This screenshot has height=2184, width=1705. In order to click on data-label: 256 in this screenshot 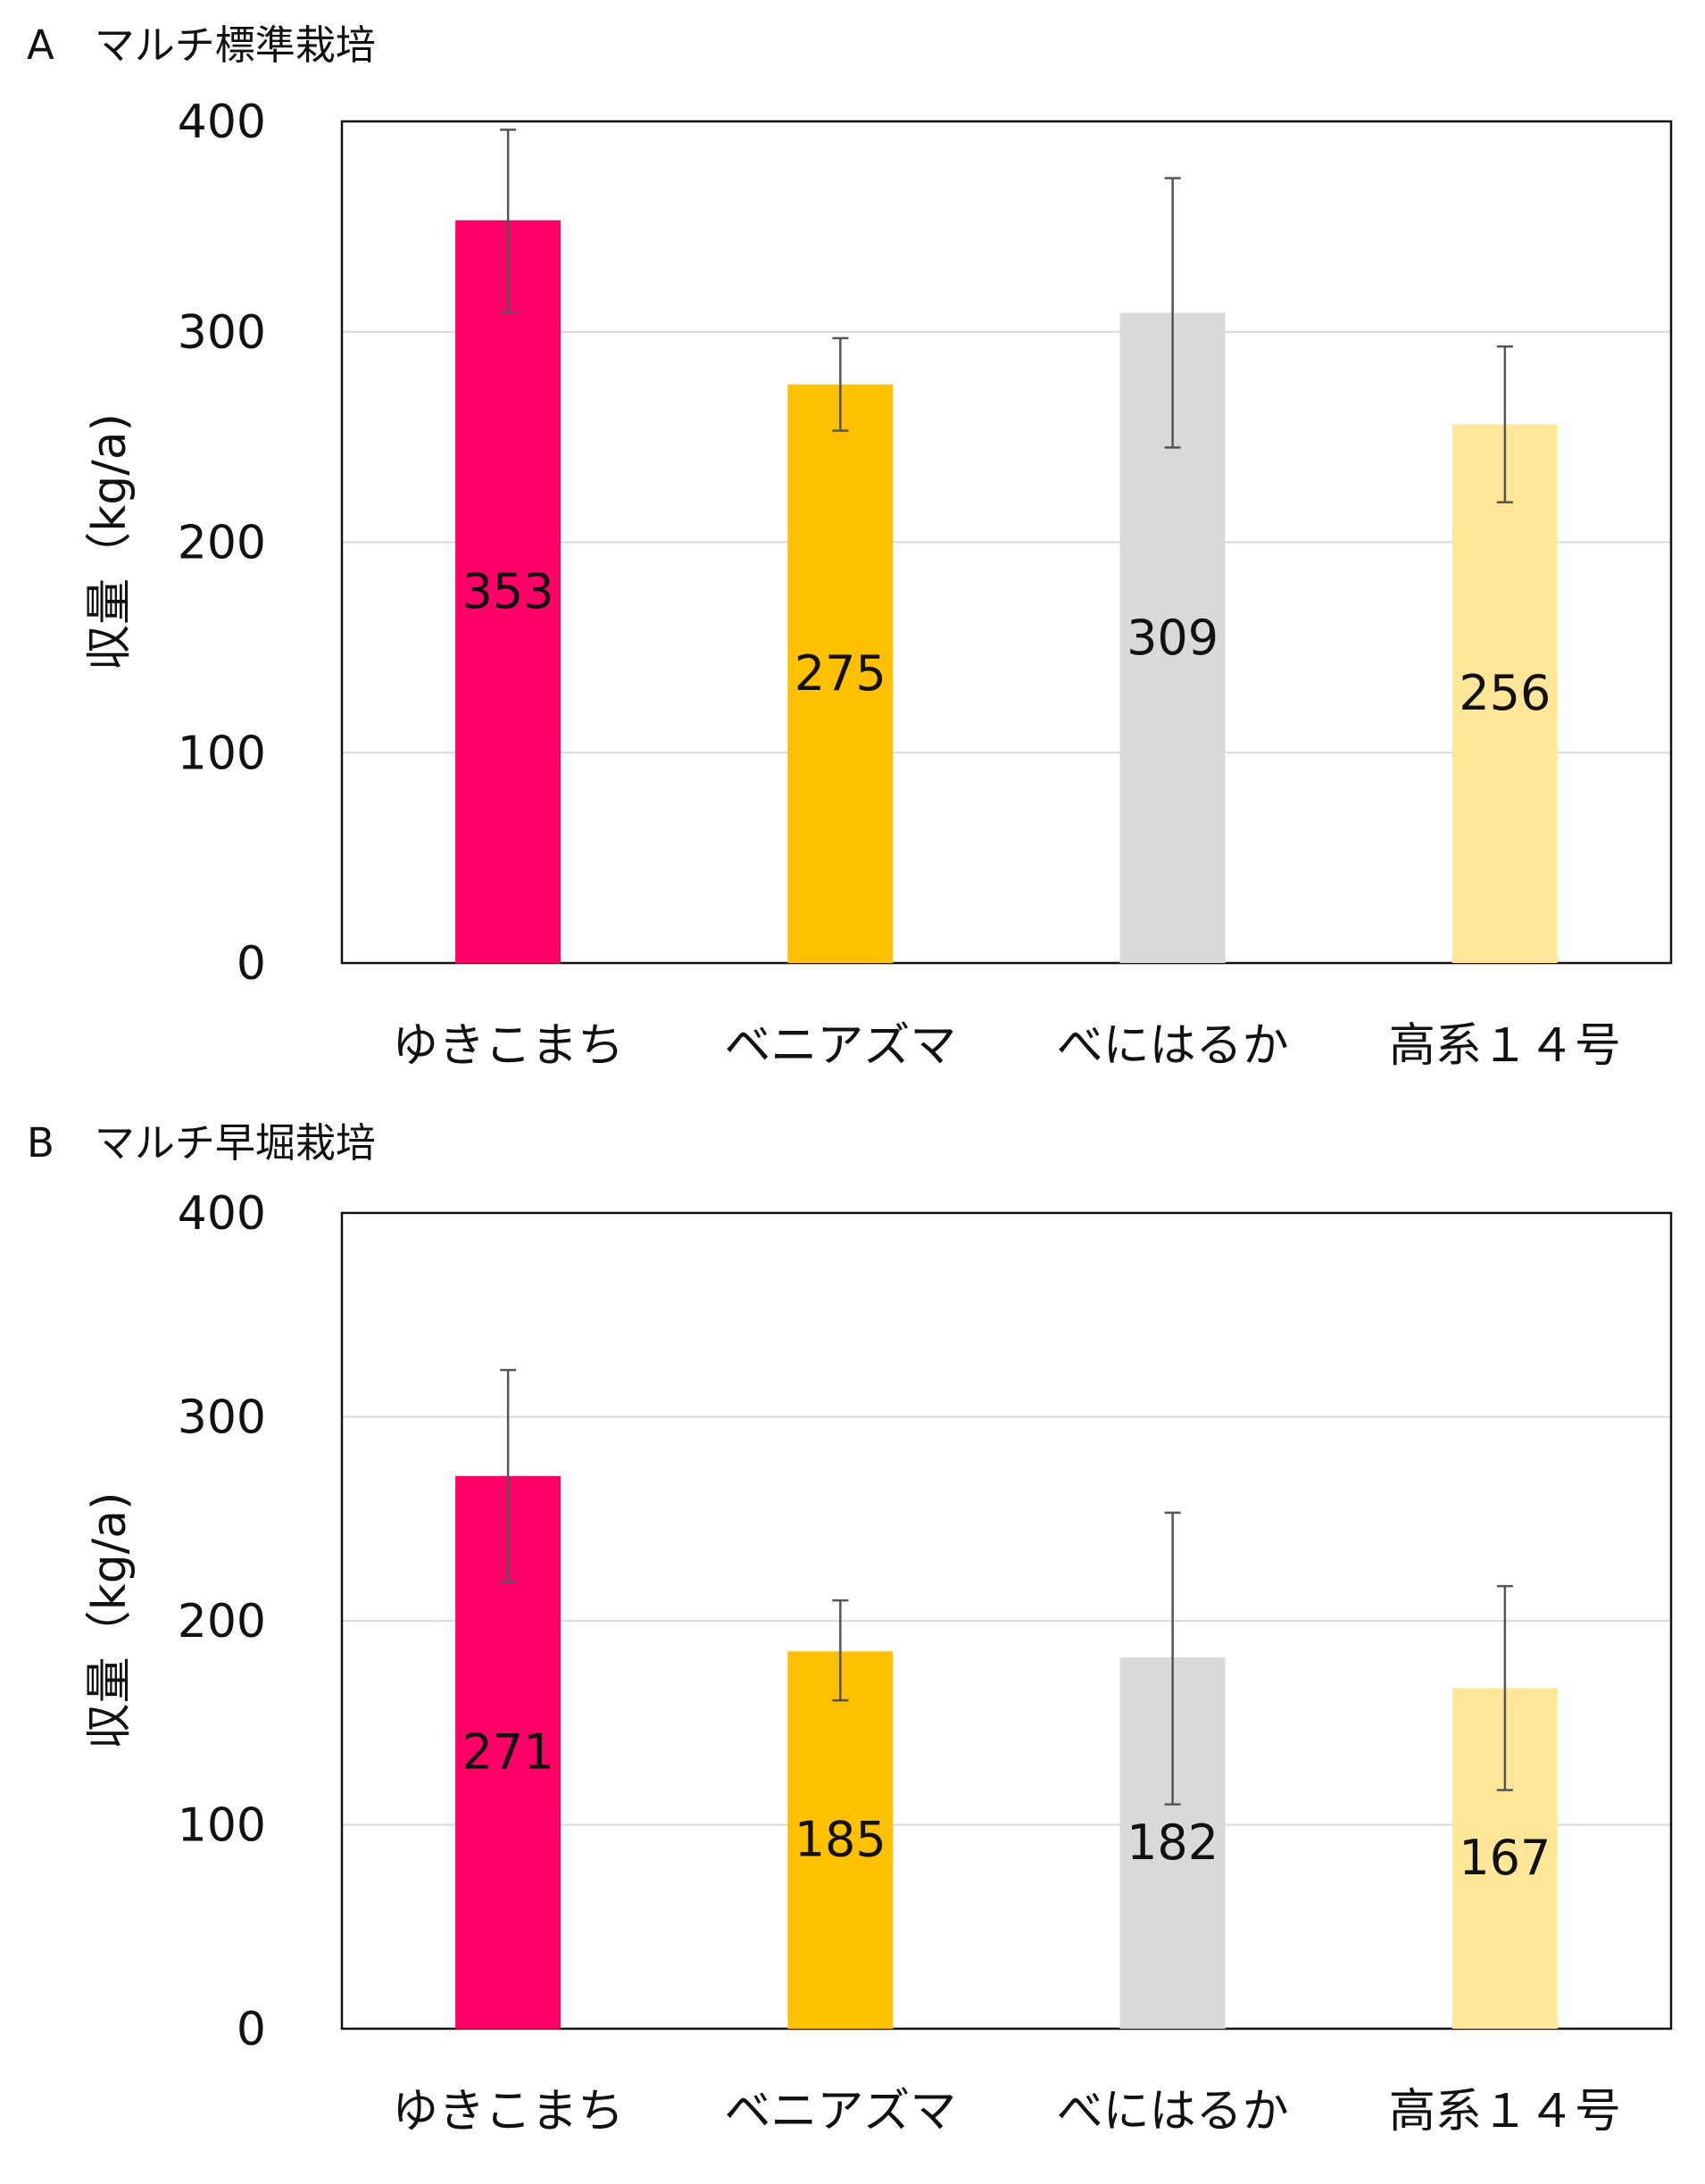, I will do `click(1505, 693)`.